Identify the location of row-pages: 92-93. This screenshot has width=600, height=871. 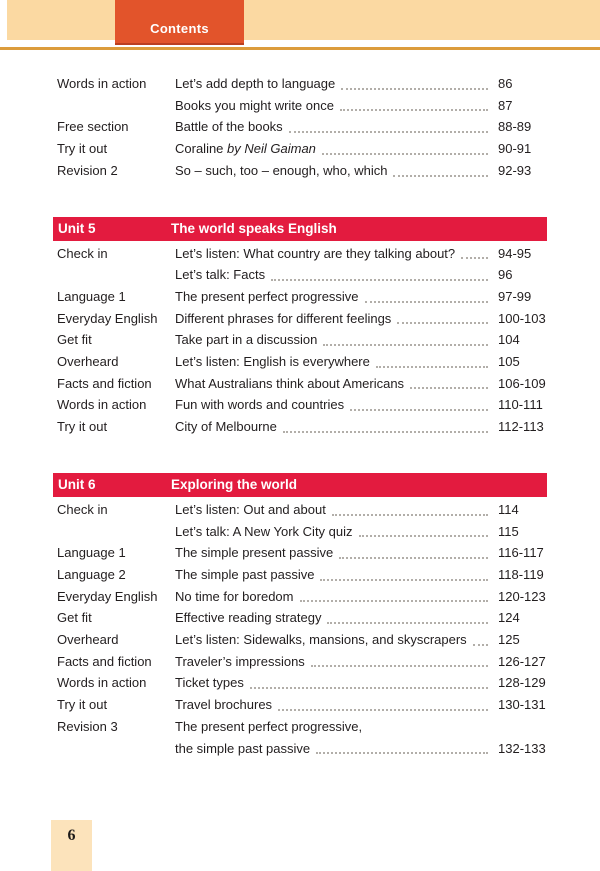
(515, 170).